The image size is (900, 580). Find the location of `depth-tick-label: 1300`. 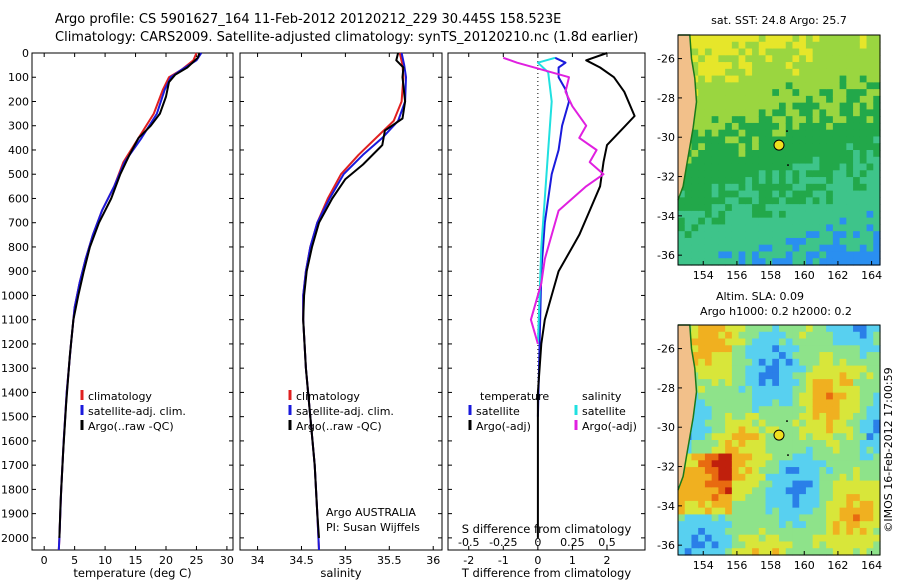

depth-tick-label: 1300 is located at coordinates (15, 368).